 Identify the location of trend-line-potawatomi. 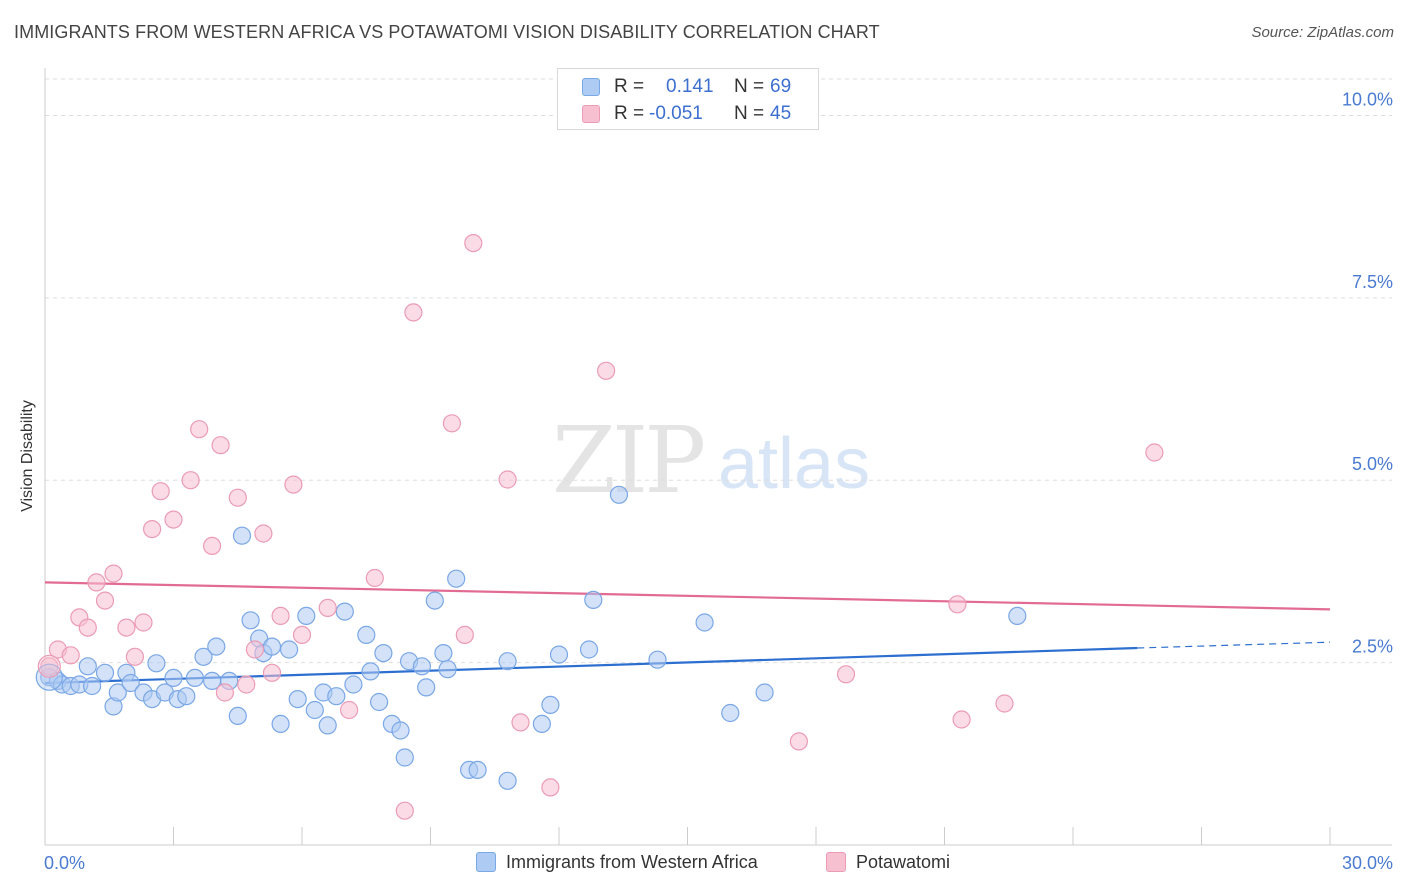
(687, 596).